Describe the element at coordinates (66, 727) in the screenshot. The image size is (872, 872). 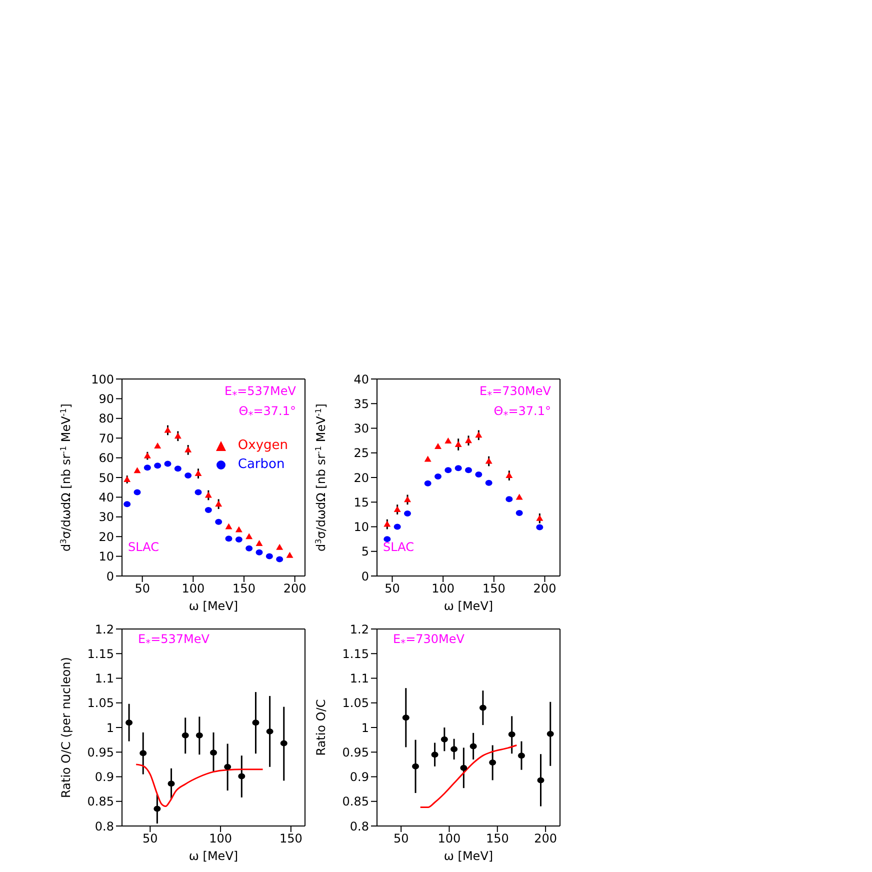
I see `y-axis-title: Ratio O/C (per nucleon)` at that location.